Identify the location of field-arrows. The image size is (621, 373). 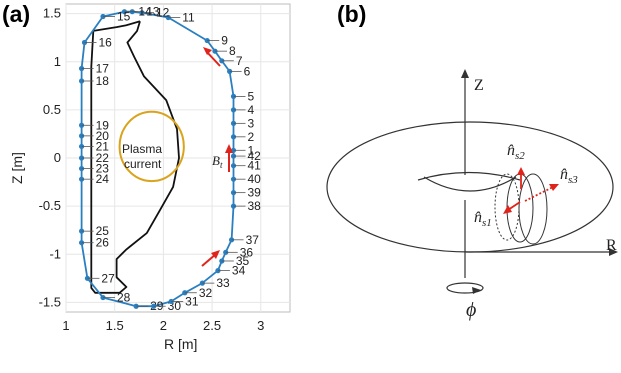
(217, 157).